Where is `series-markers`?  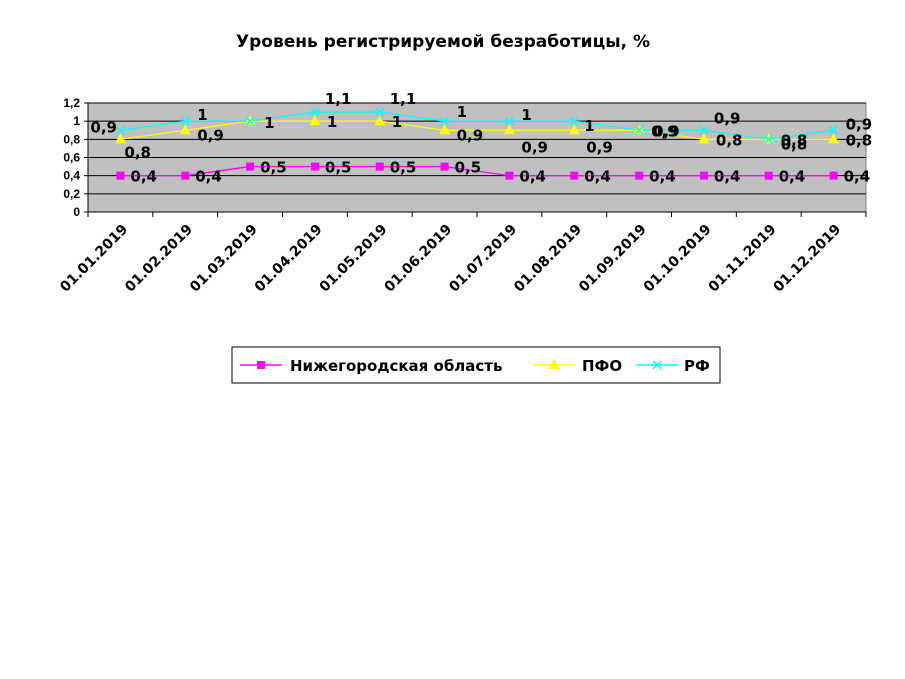 series-markers is located at coordinates (477, 143).